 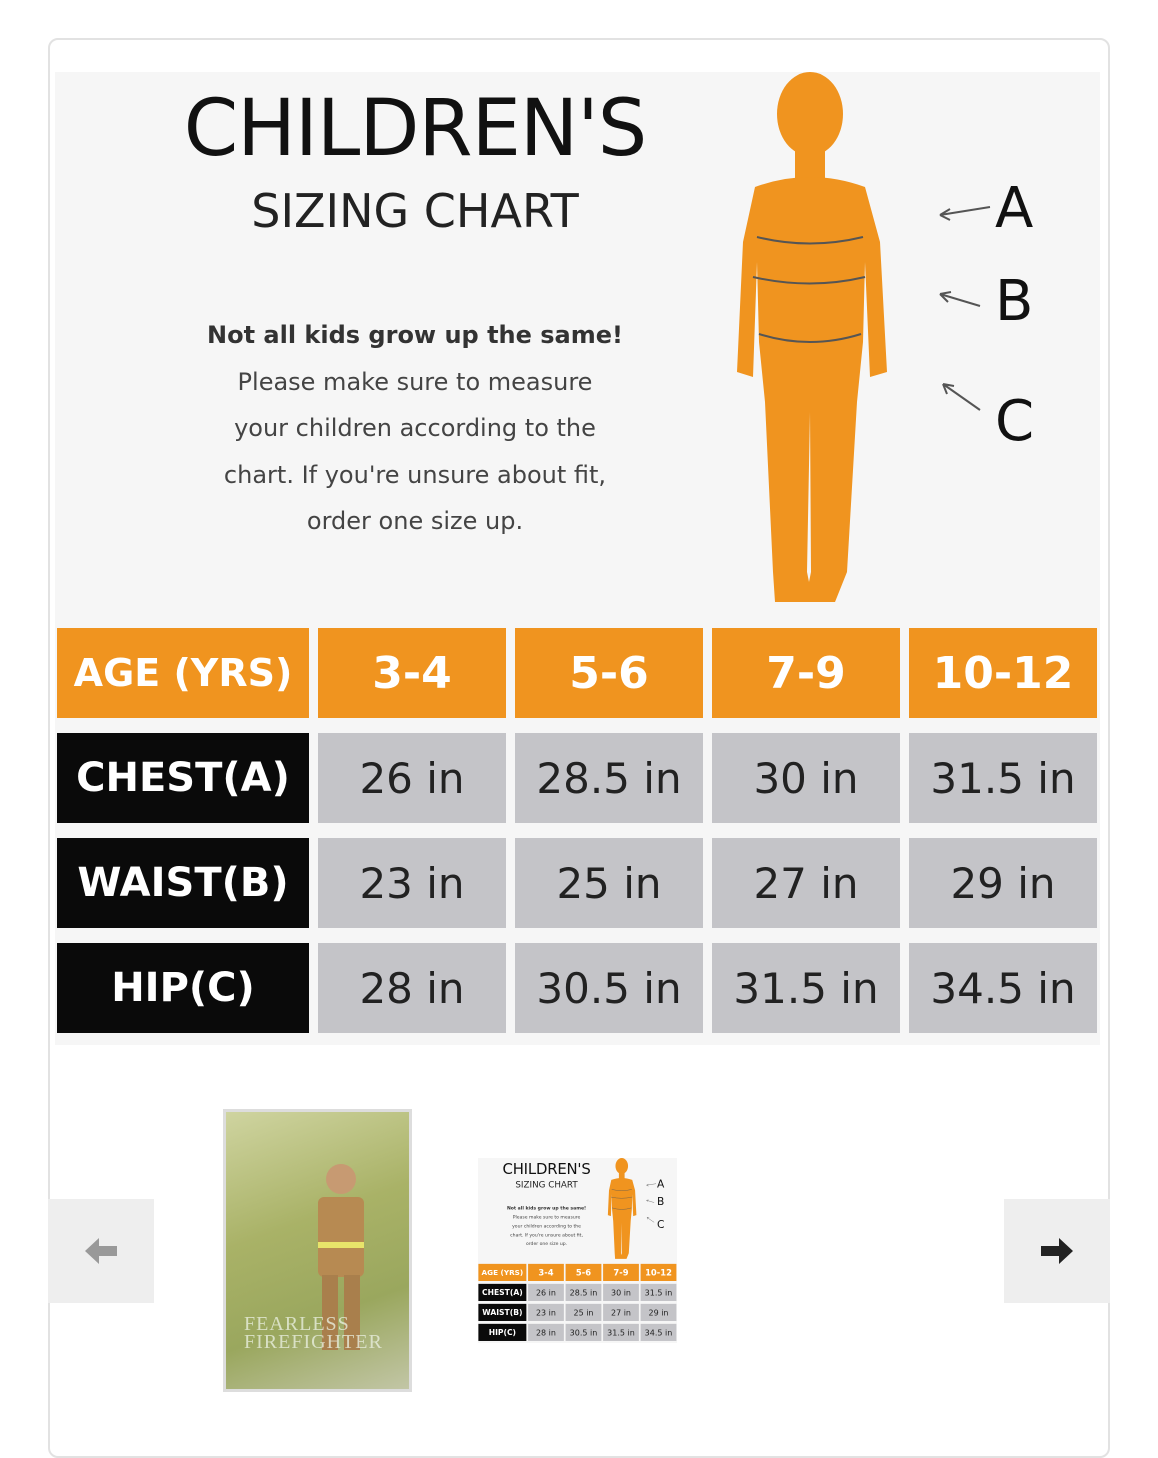 I want to click on next-image-button, so click(x=1057, y=1251).